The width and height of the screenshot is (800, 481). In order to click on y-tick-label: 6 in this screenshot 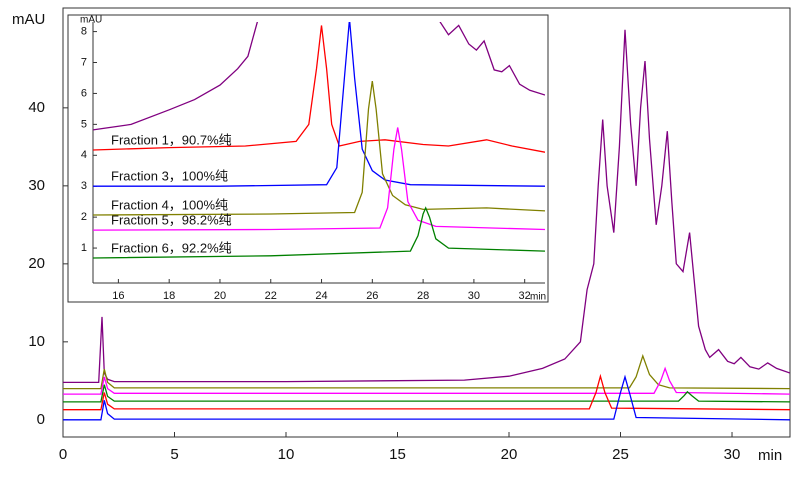, I will do `click(84, 93)`.